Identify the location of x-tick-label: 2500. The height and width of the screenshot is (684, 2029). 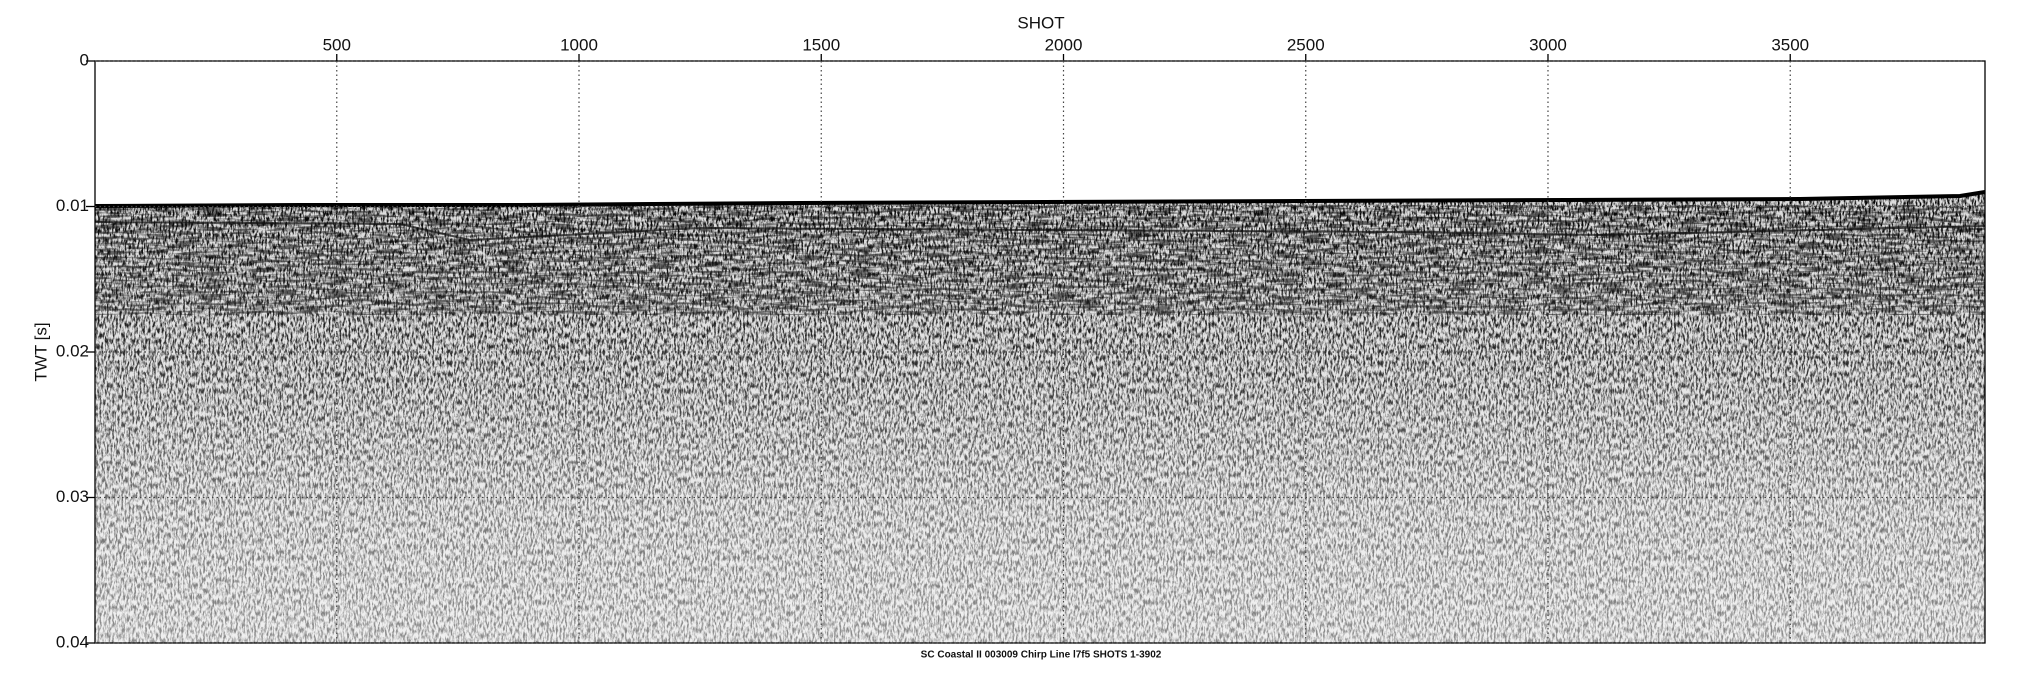
(1306, 44).